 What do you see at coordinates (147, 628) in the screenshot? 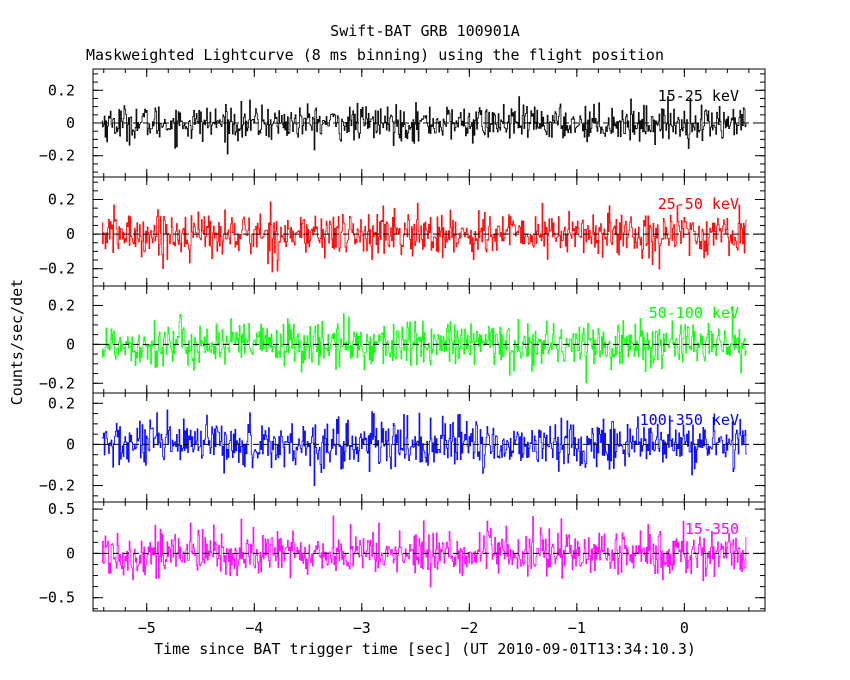
I see `x-tick-label: −5` at bounding box center [147, 628].